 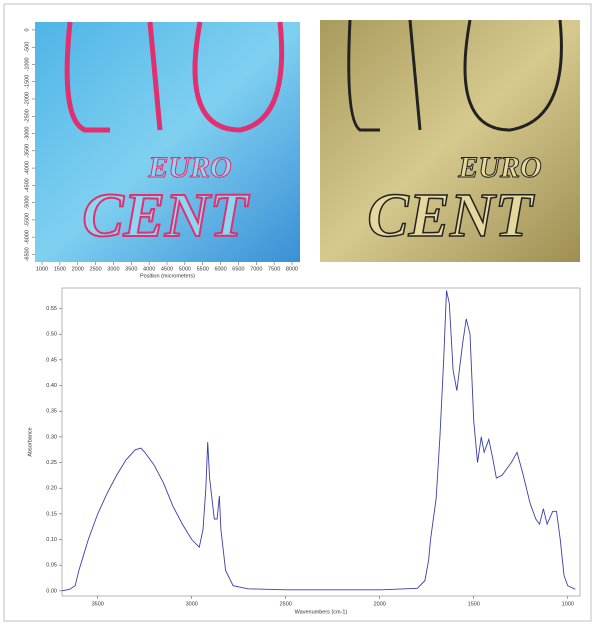 I want to click on x-tick-label: 7000, so click(x=256, y=269).